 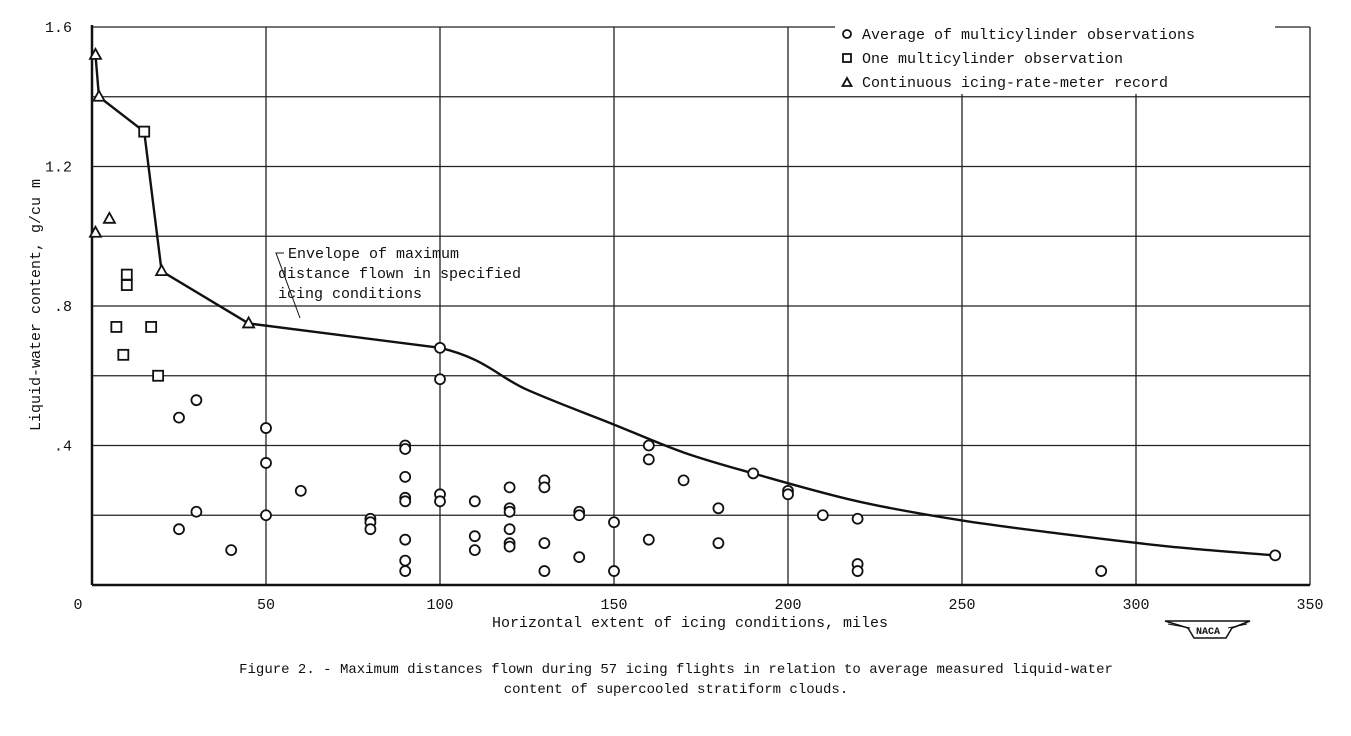 I want to click on x-tick-label: 350, so click(x=1309, y=605).